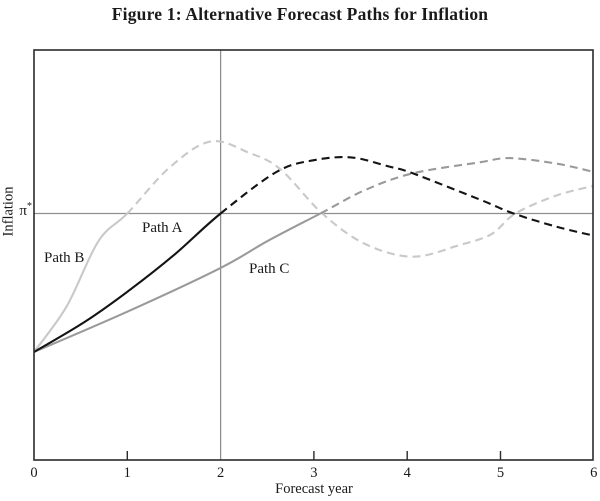 This screenshot has width=600, height=501. Describe the element at coordinates (408, 473) in the screenshot. I see `x-tick-label: 4` at that location.